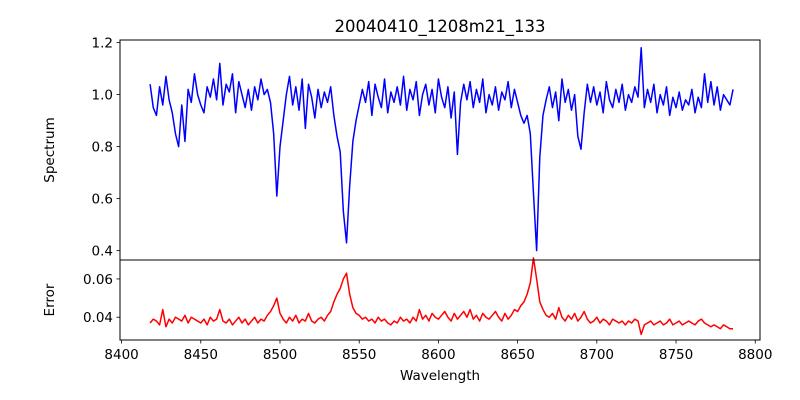 This screenshot has width=800, height=400. Describe the element at coordinates (676, 355) in the screenshot. I see `error-x-tick-label: 8750` at that location.